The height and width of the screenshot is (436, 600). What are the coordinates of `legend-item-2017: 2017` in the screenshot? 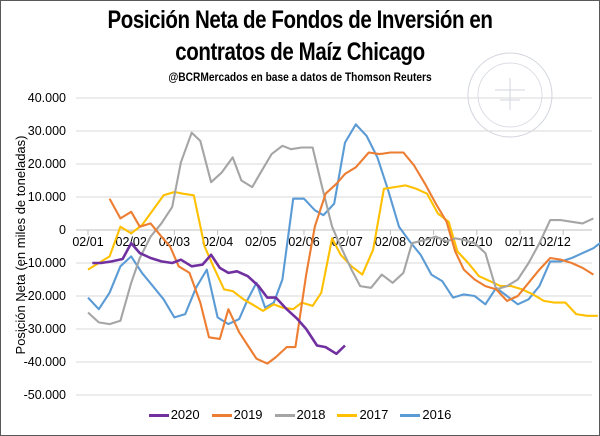 It's located at (362, 414).